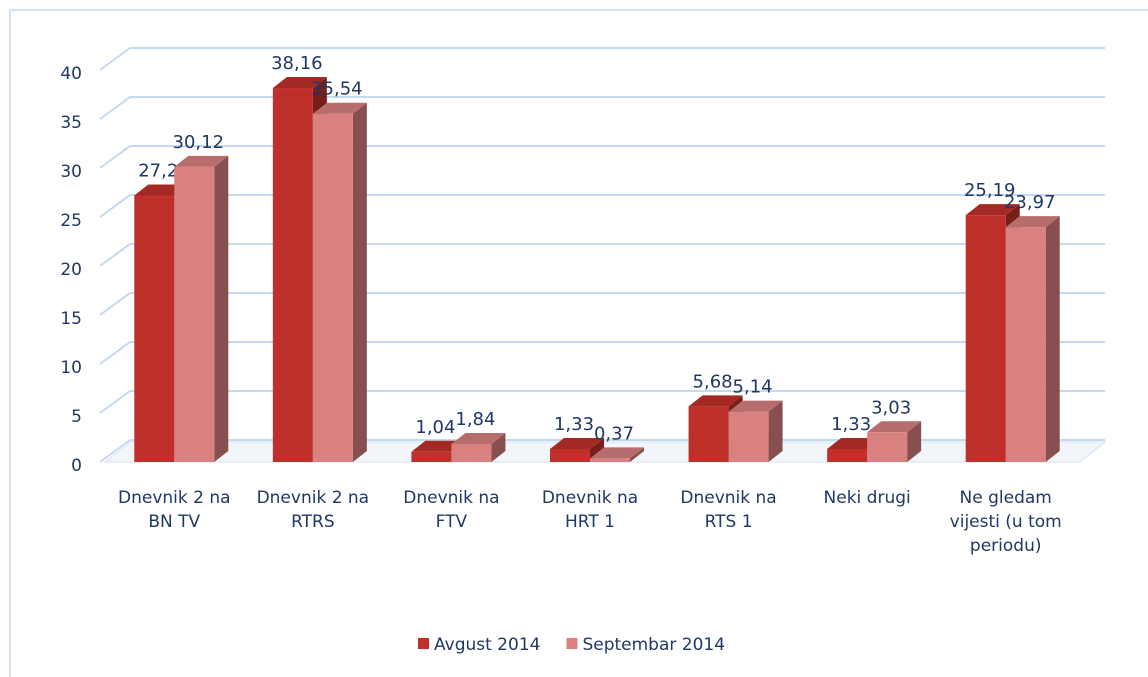 The width and height of the screenshot is (1148, 677). Describe the element at coordinates (313, 510) in the screenshot. I see `x-tick-label: Dnevnik 2 na RTRS` at that location.